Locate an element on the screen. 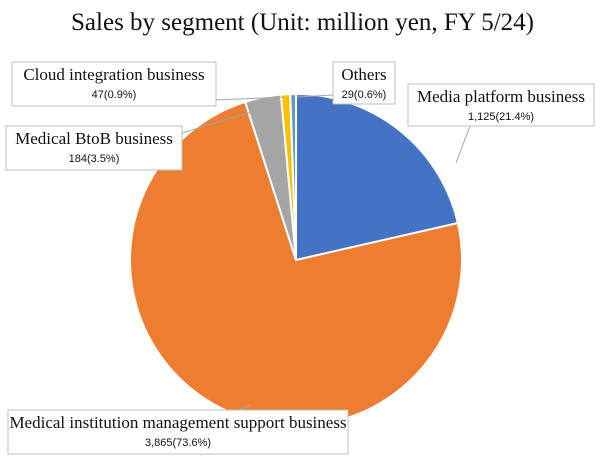  callout-box-others is located at coordinates (364, 83).